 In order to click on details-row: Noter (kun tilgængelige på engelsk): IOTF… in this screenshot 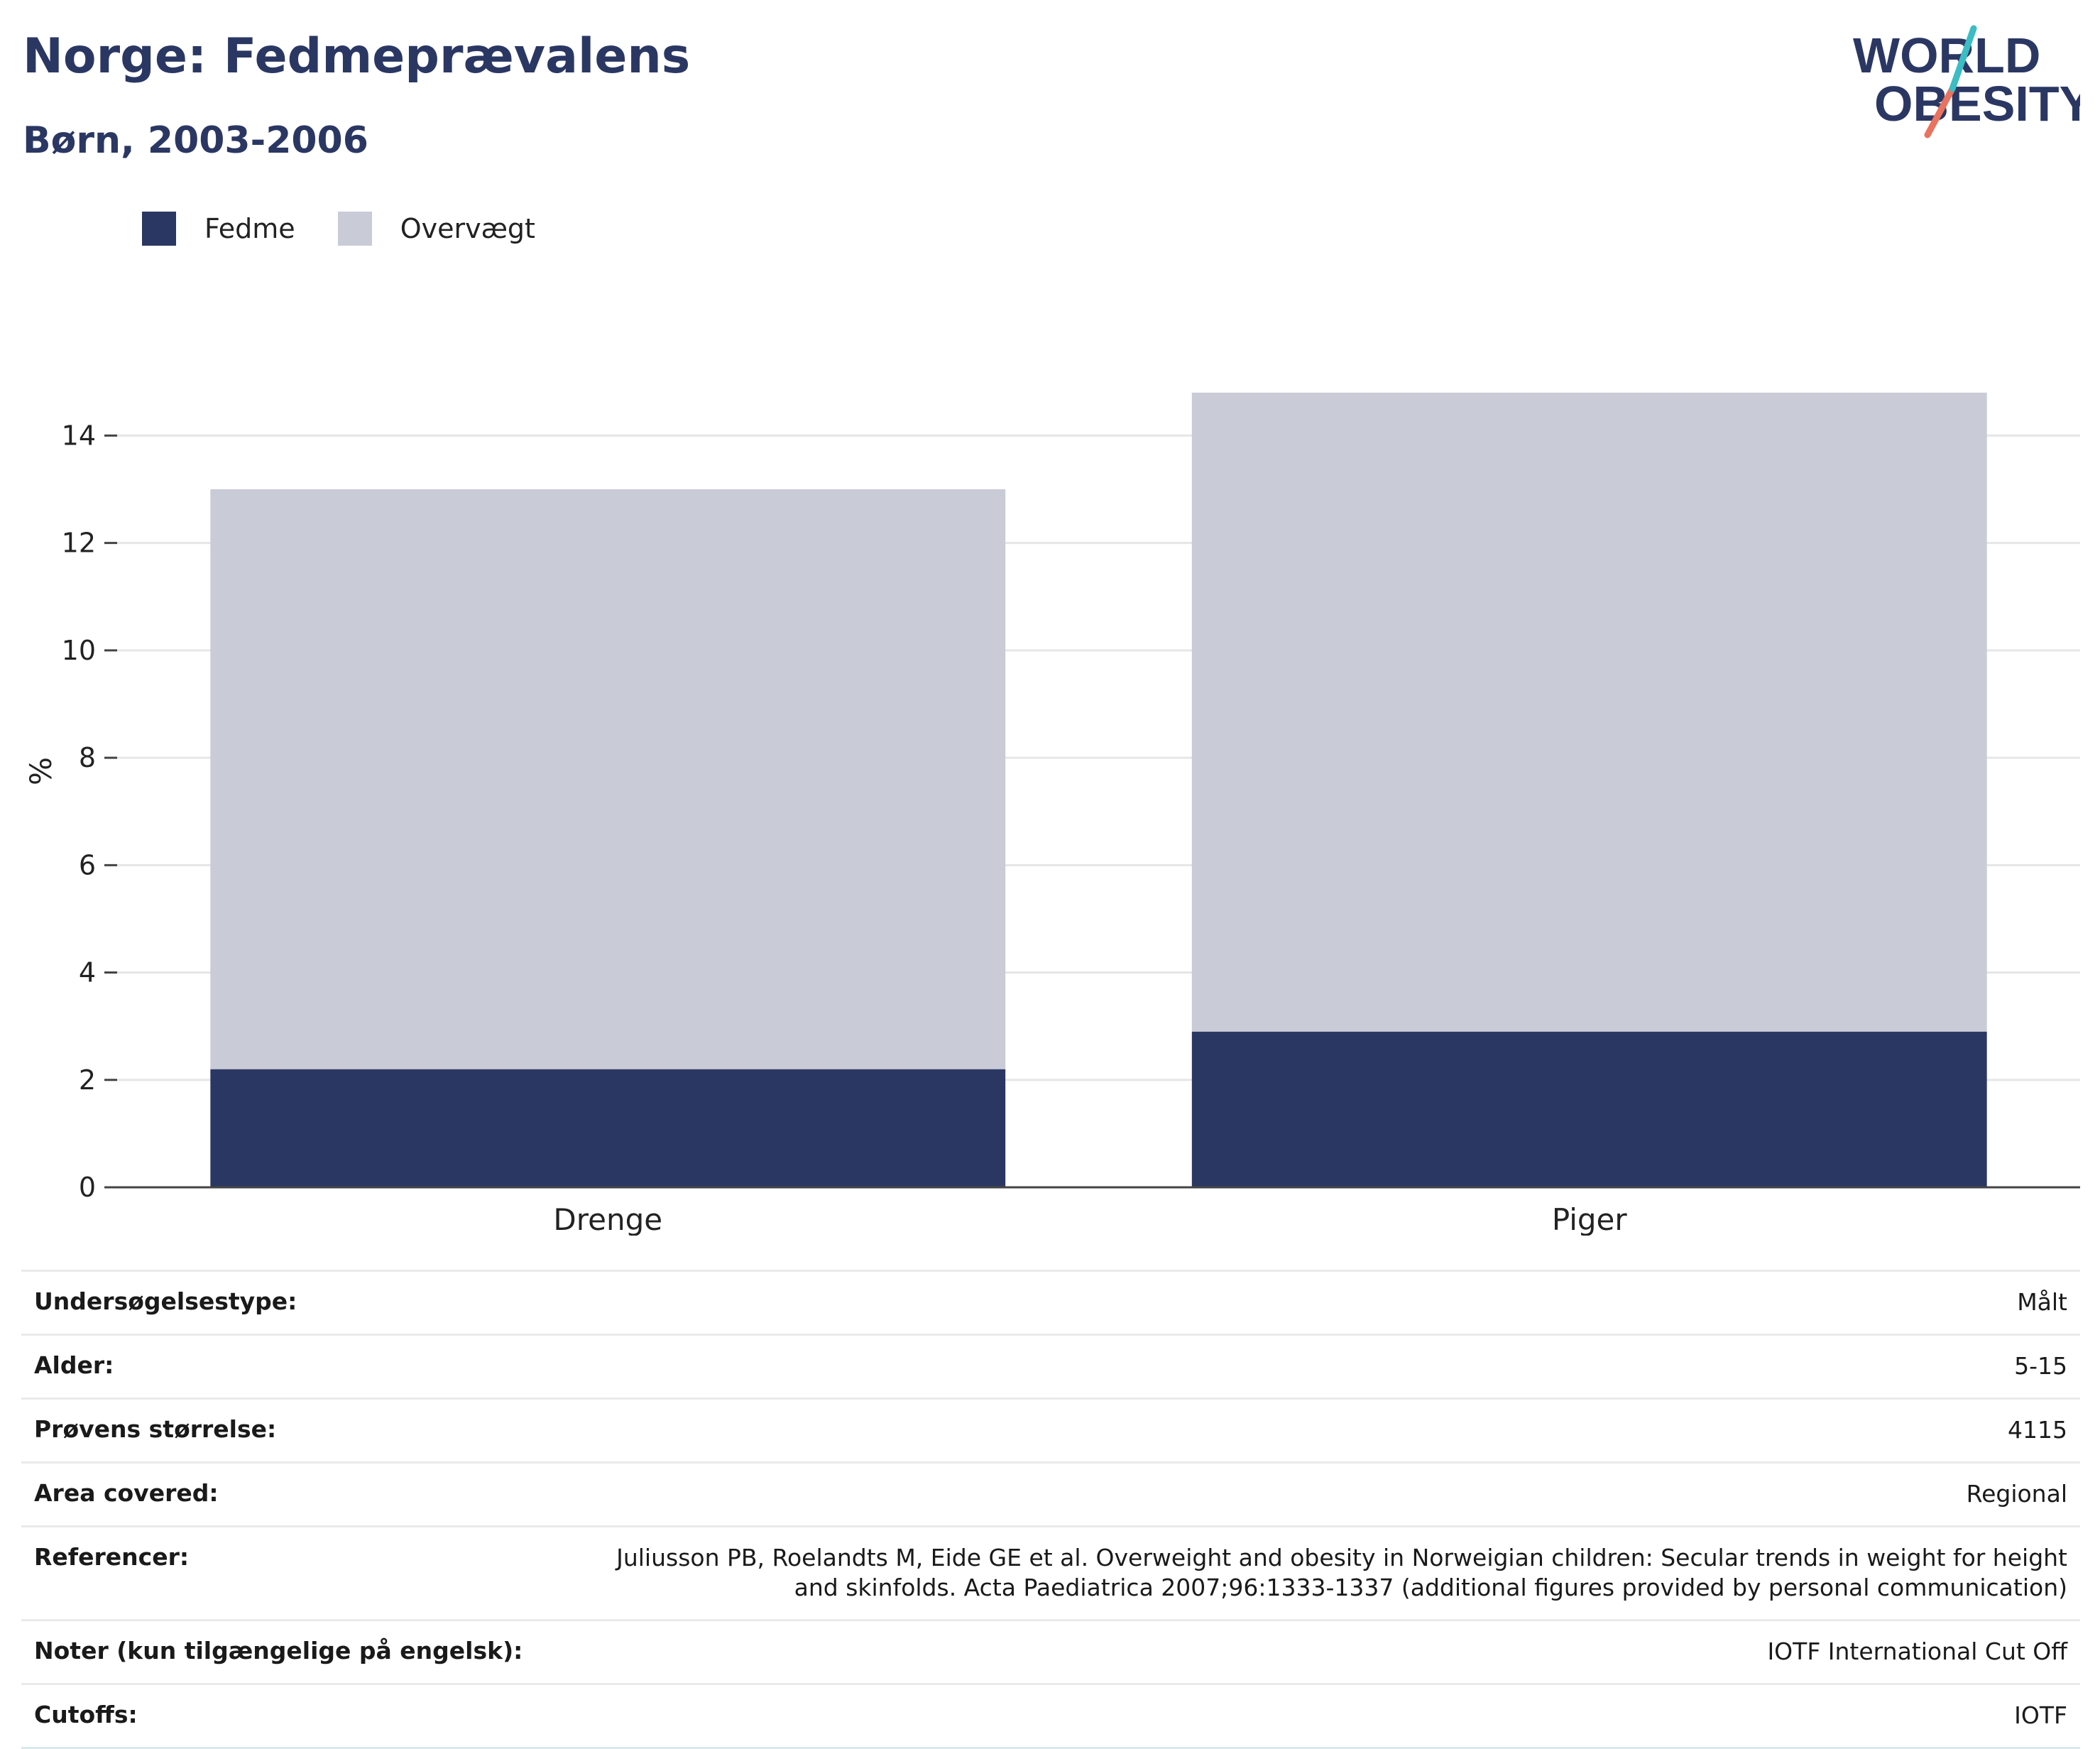, I will do `click(1050, 1652)`.